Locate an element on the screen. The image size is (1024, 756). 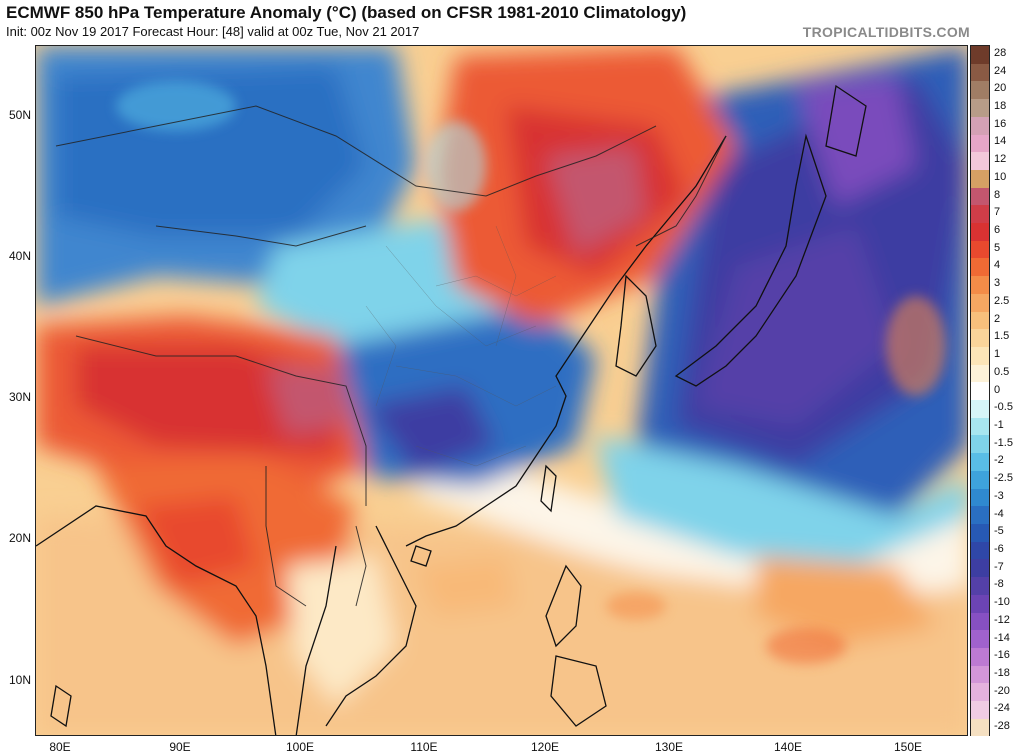
colorbar-tick-label: 1.5 is located at coordinates (1002, 336).